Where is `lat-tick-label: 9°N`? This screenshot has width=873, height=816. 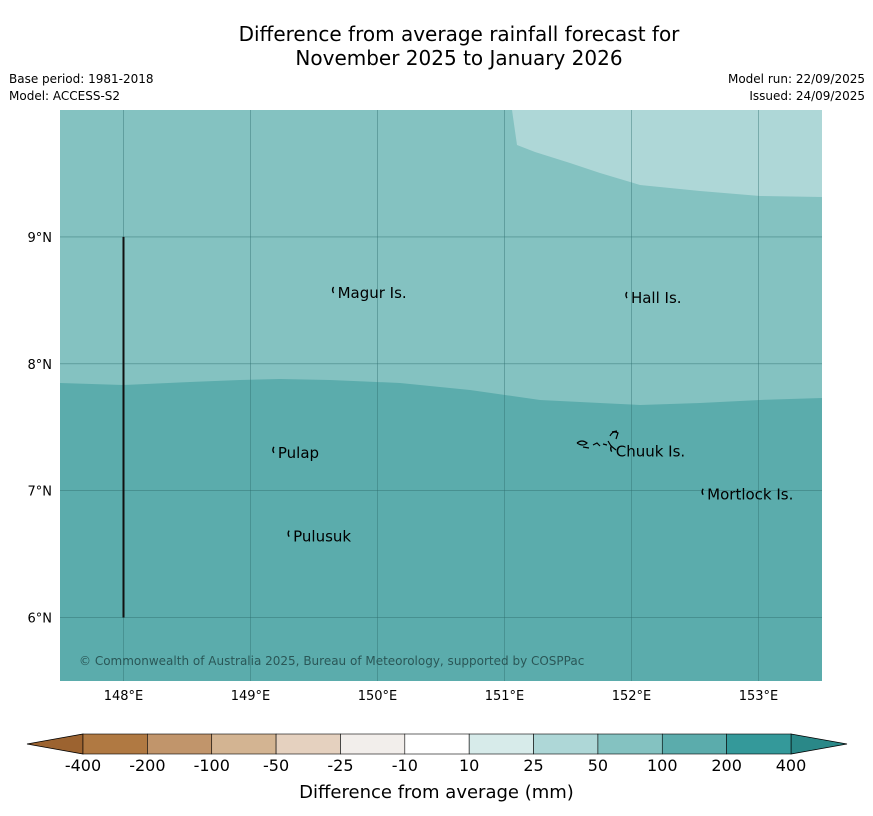 lat-tick-label: 9°N is located at coordinates (40, 238).